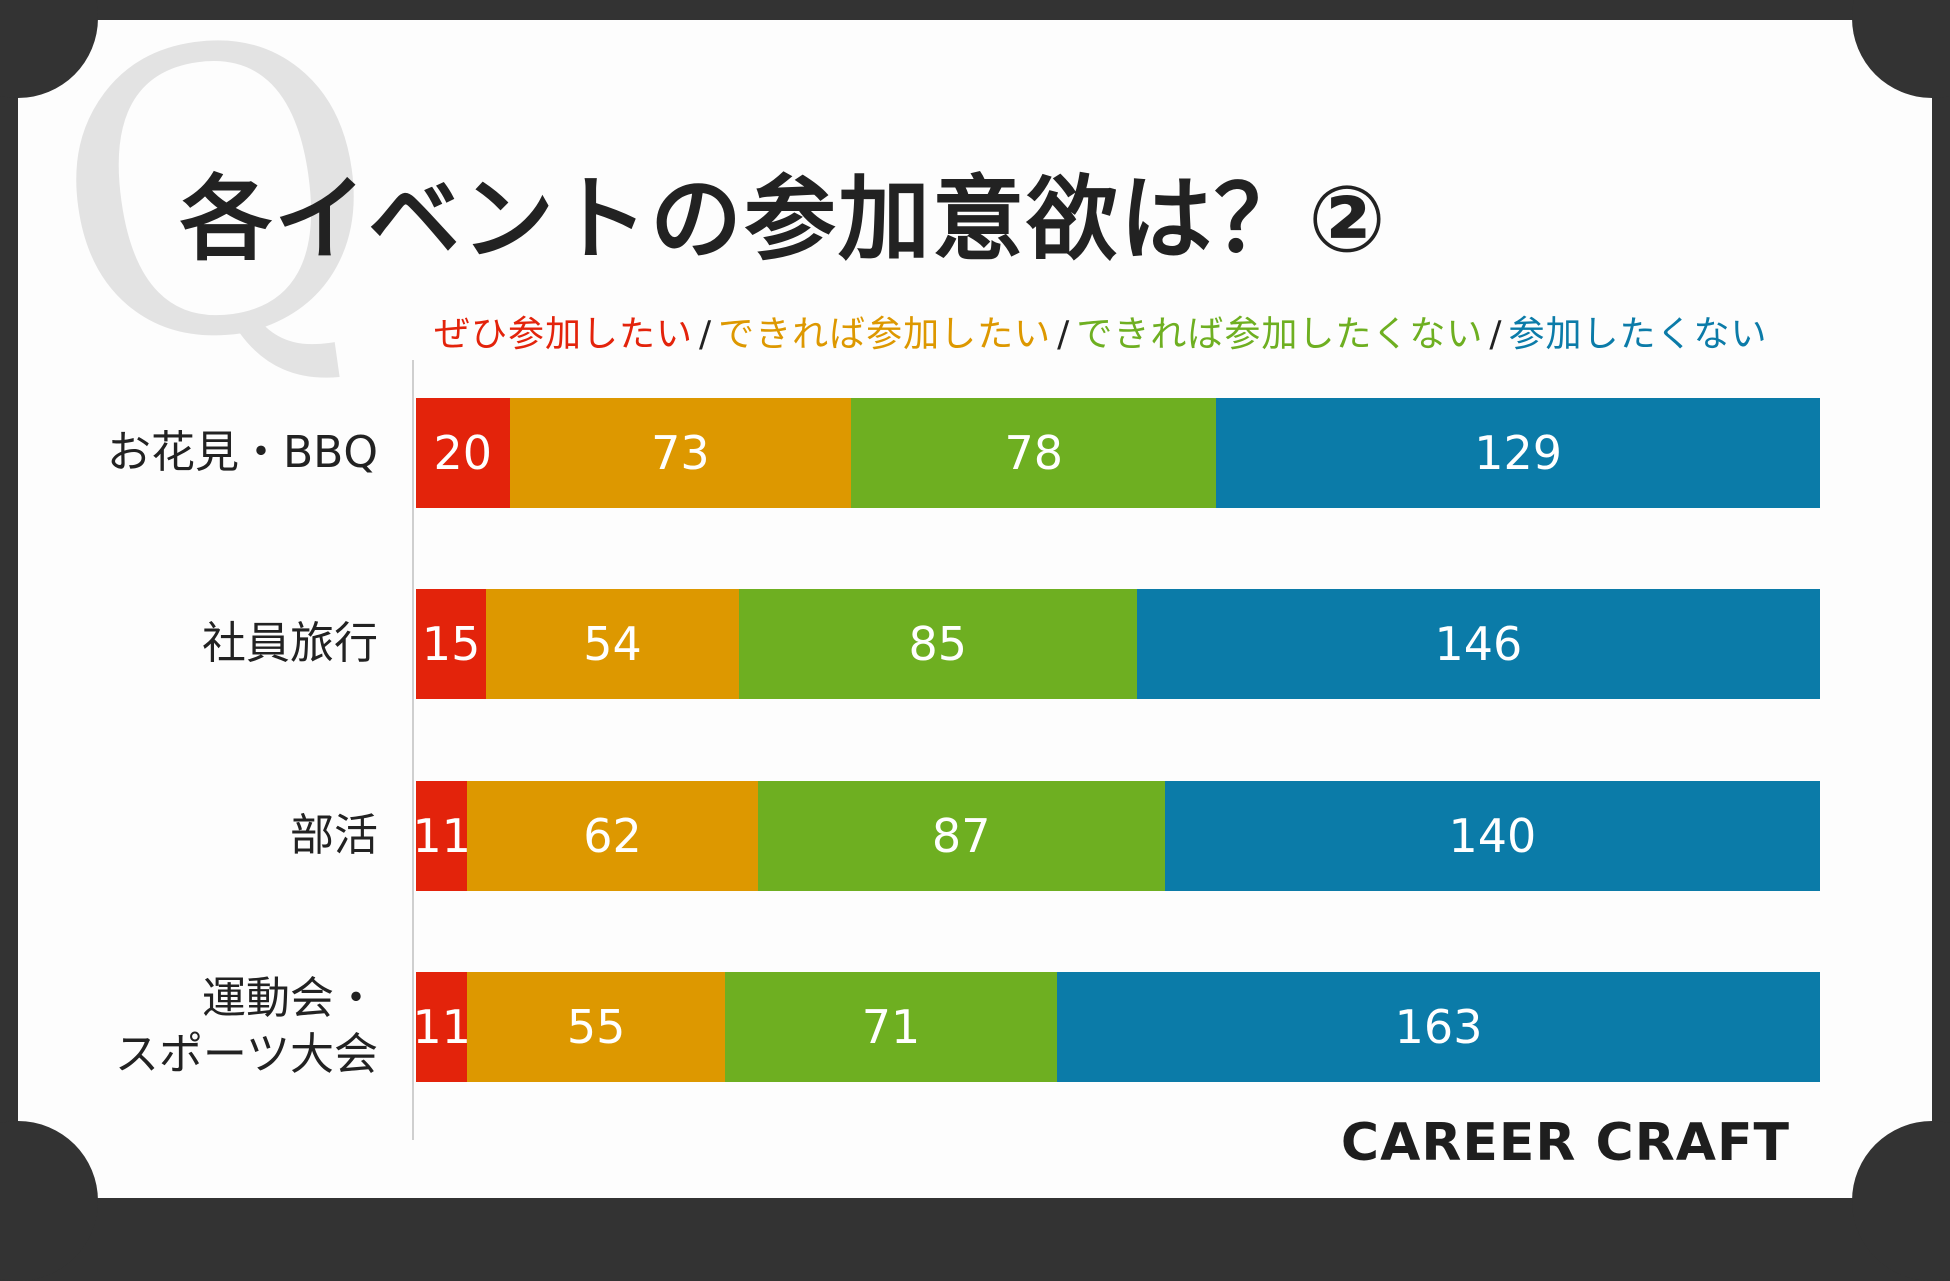  I want to click on data-label: 15, so click(451, 644).